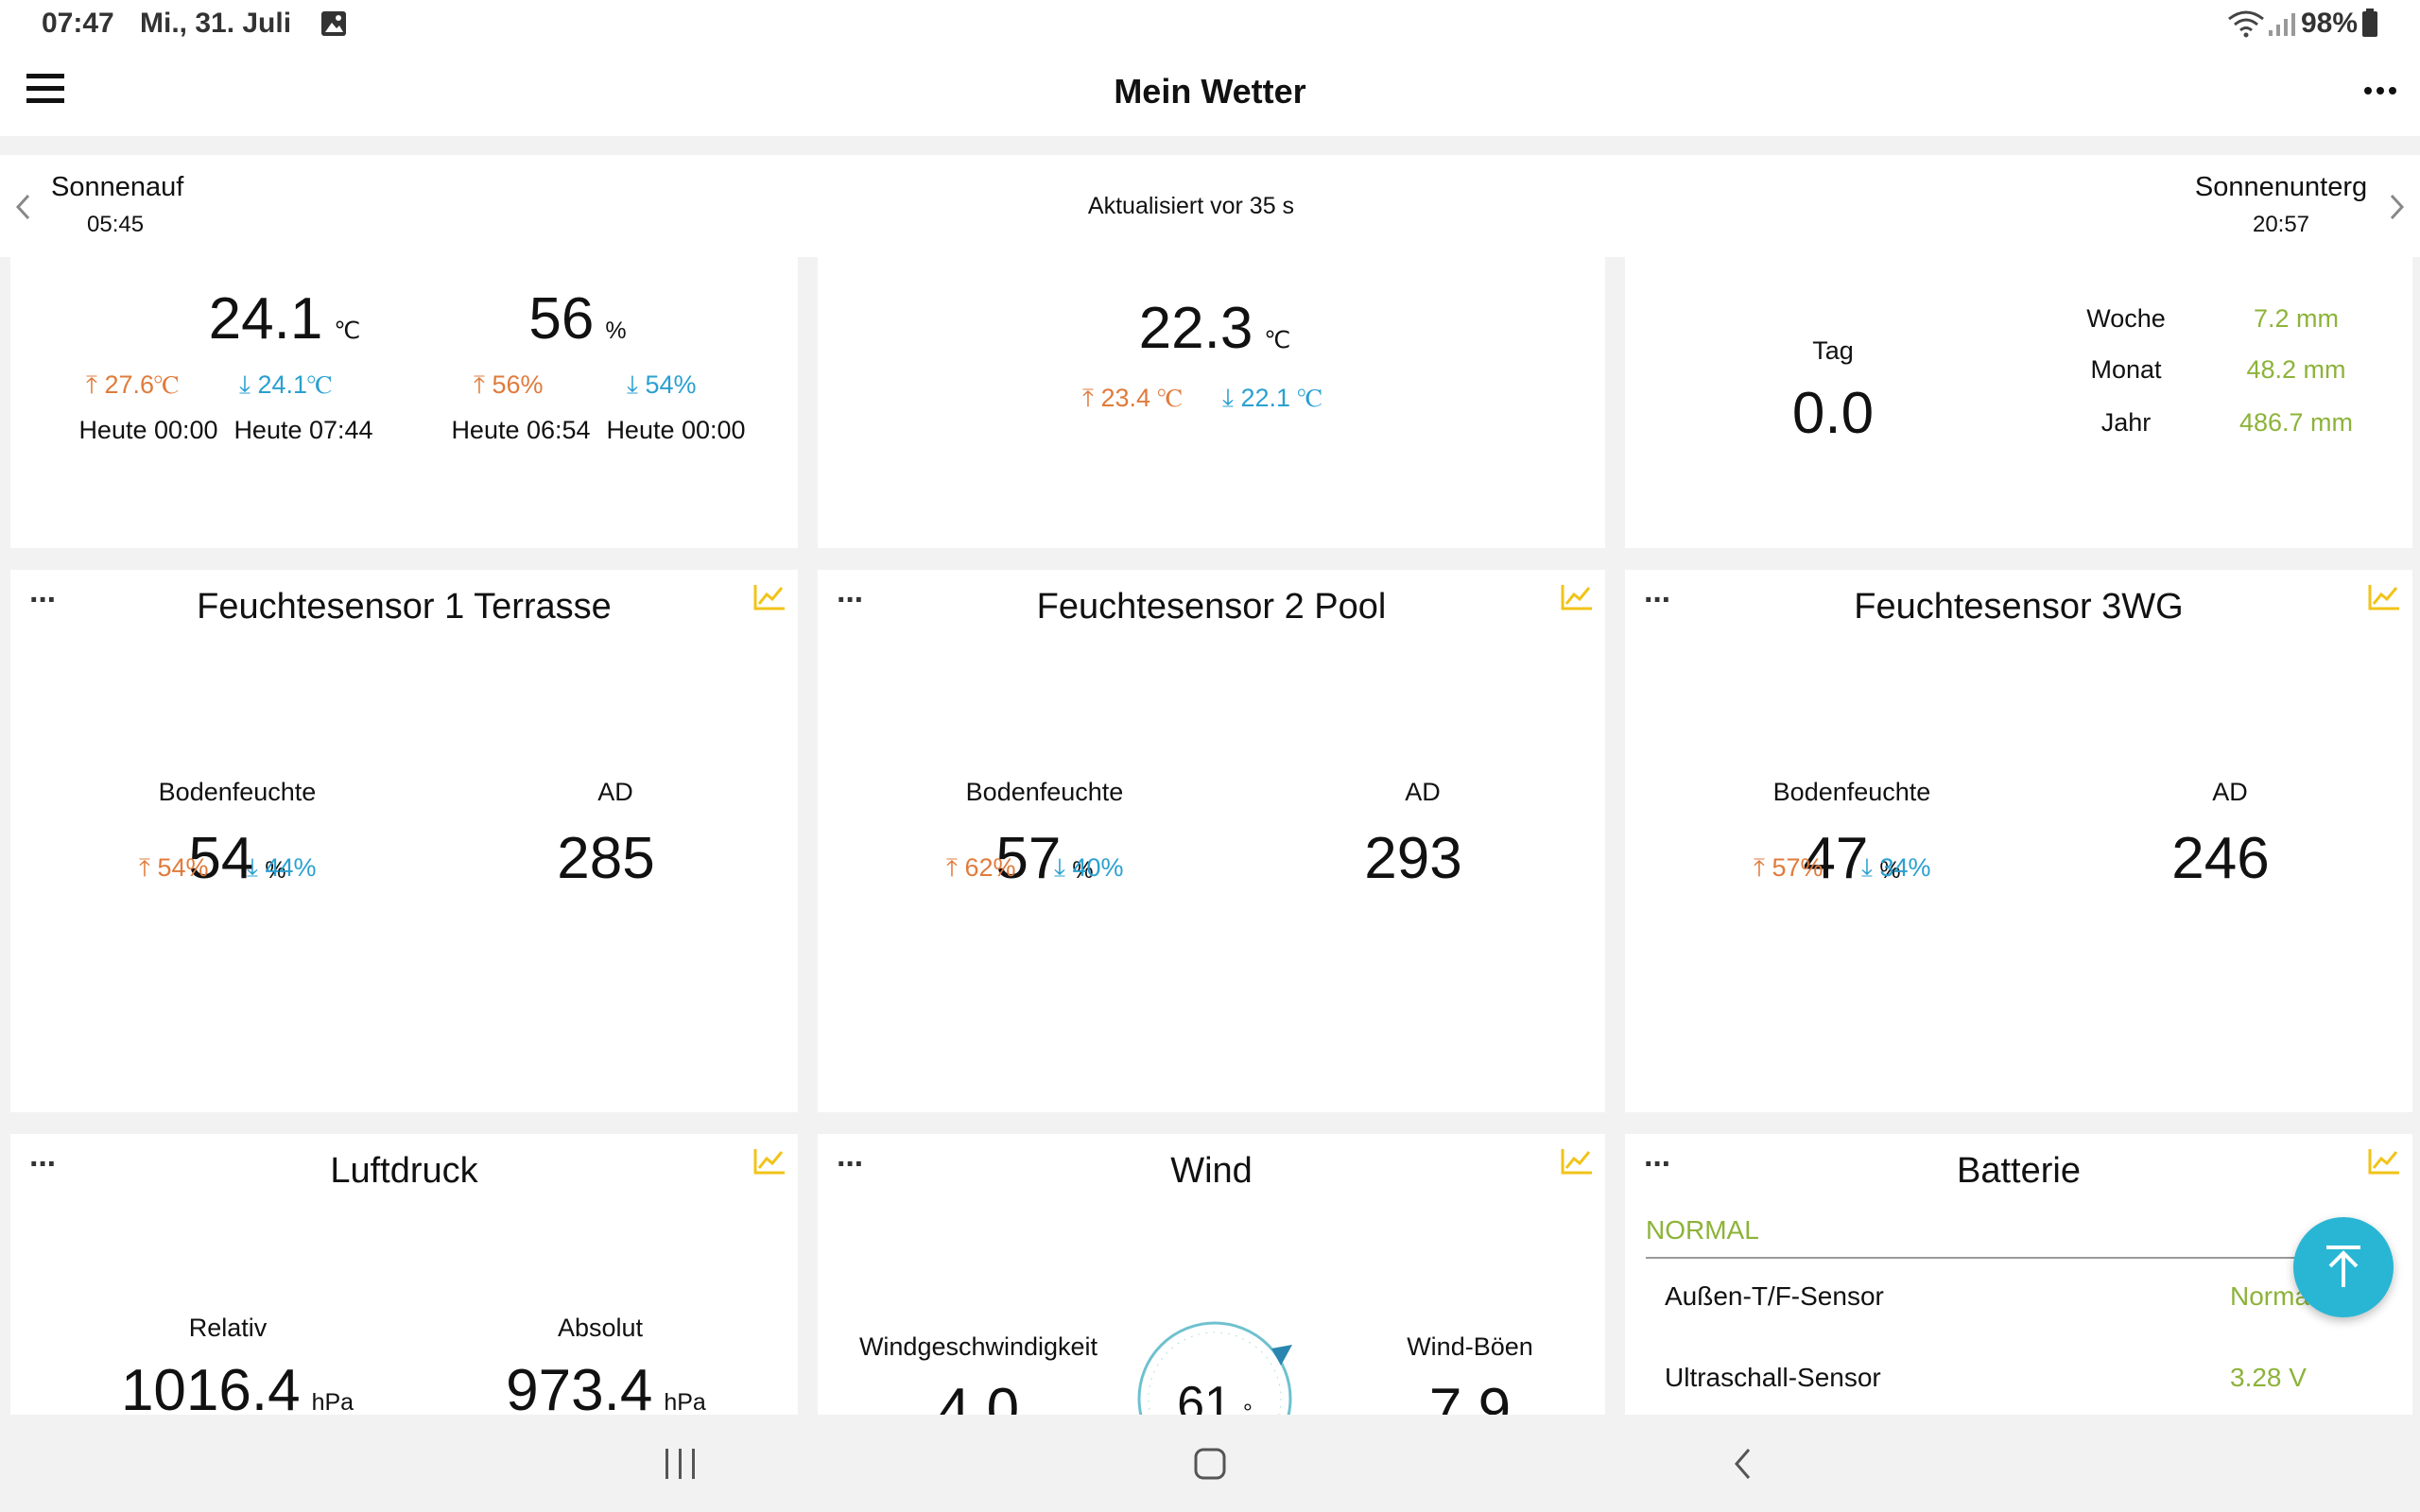 This screenshot has width=2420, height=1512. Describe the element at coordinates (521, 430) in the screenshot. I see `outdoor-hum-high-time: Heute 06:54` at that location.